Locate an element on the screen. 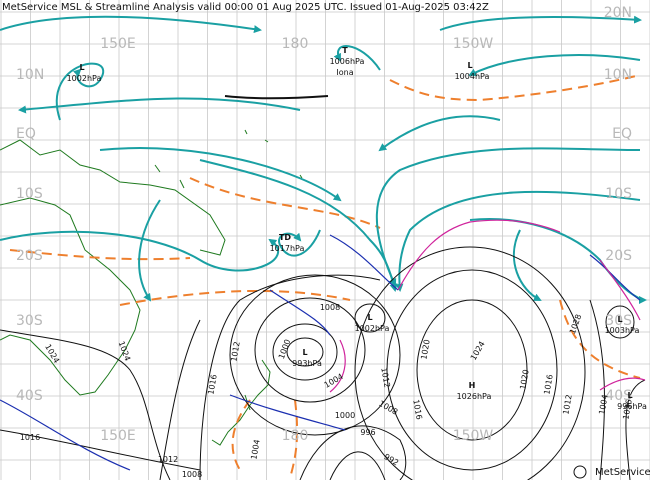 The image size is (650, 480). lat-label: 40S is located at coordinates (29, 396).